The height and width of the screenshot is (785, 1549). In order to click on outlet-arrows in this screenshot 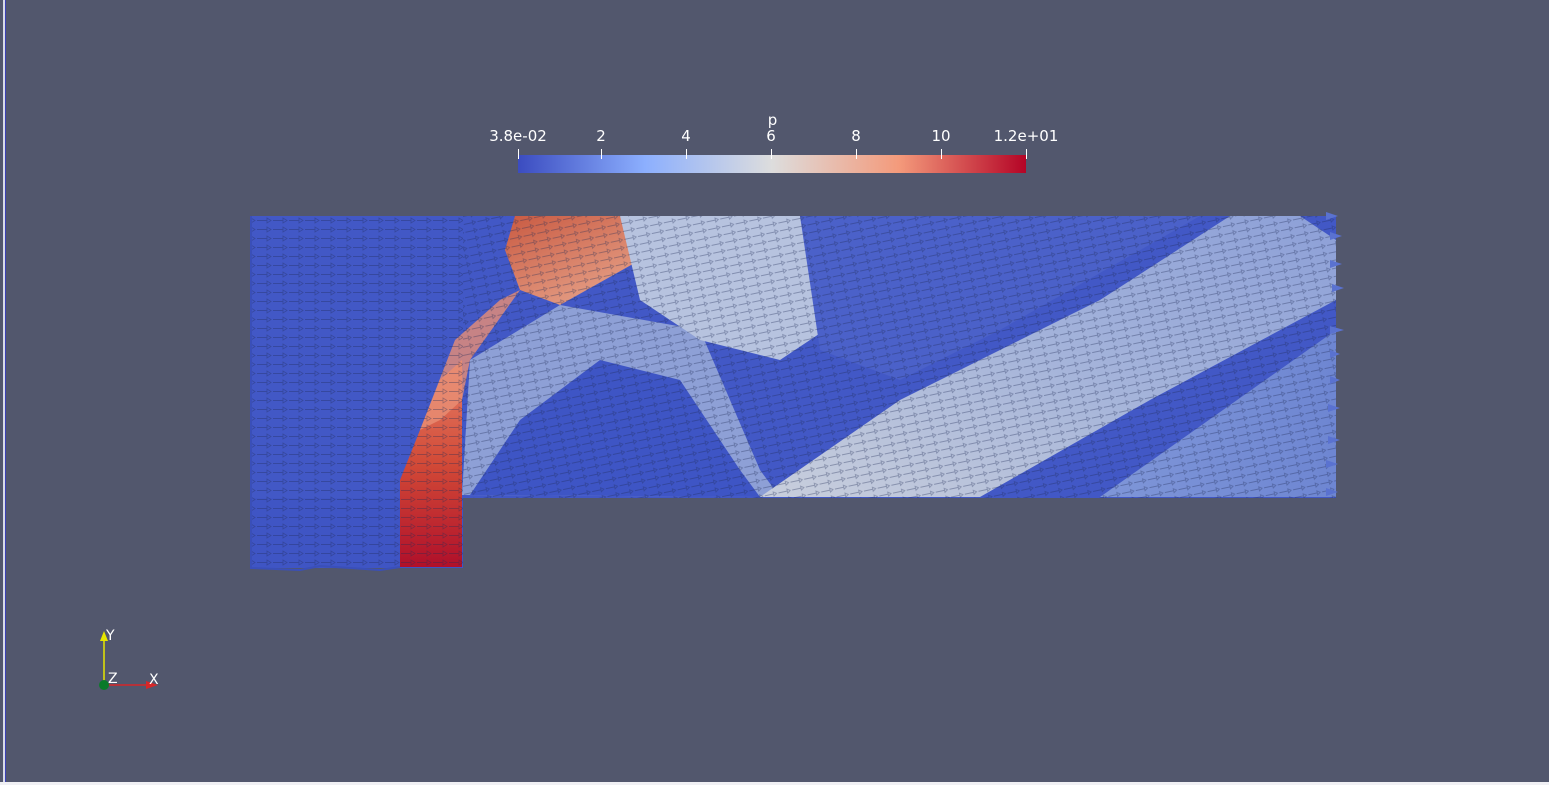, I will do `click(1335, 354)`.